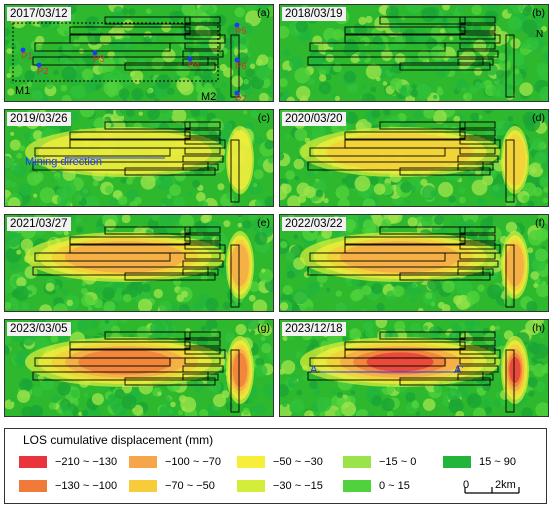  What do you see at coordinates (538, 118) in the screenshot?
I see `panel-label: (d)` at bounding box center [538, 118].